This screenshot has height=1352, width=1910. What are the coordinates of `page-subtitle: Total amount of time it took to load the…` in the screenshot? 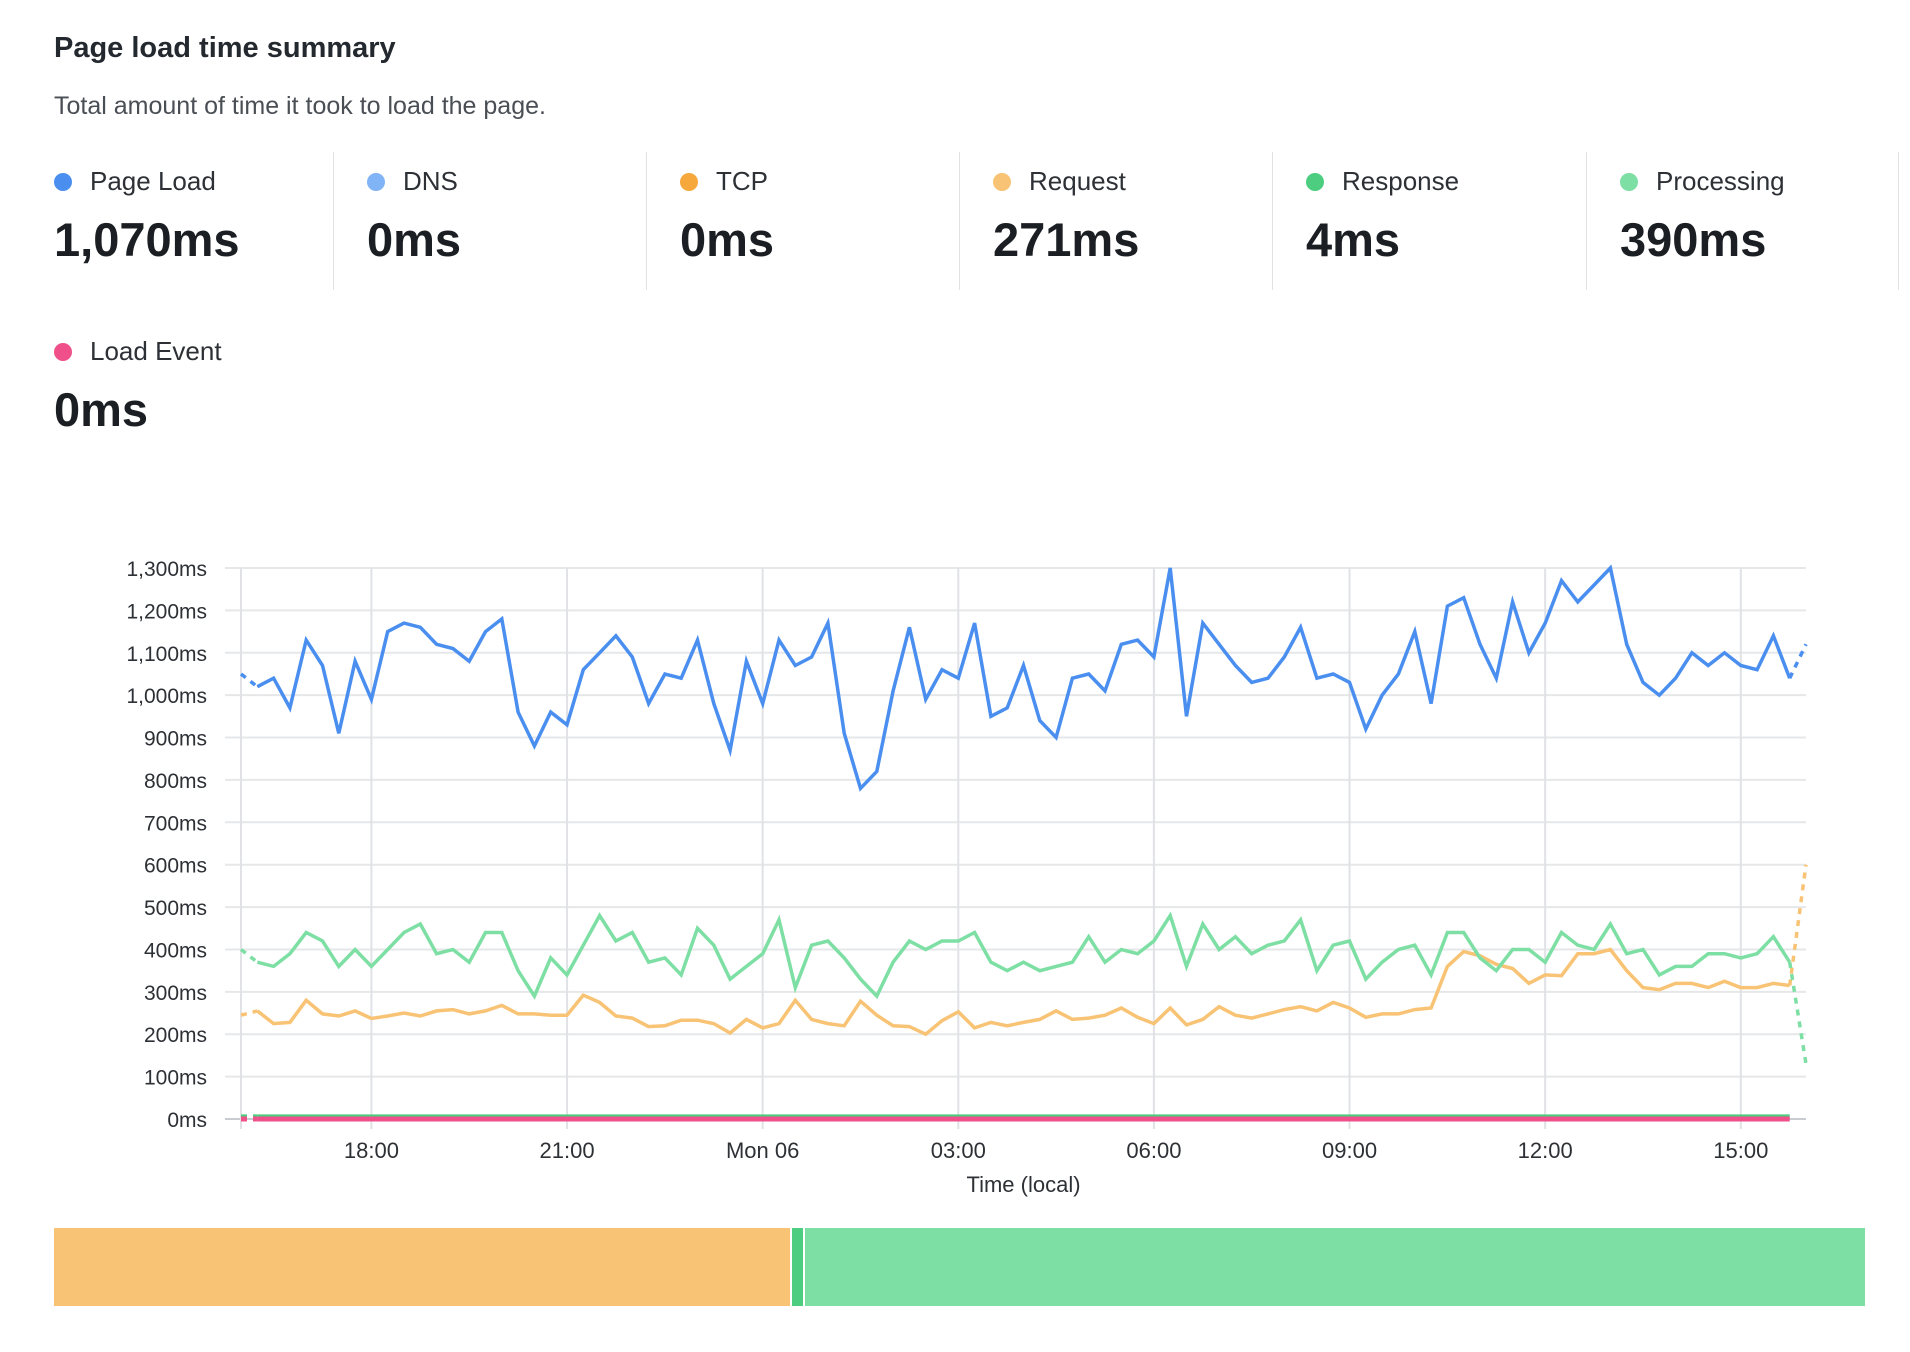 It's located at (300, 106).